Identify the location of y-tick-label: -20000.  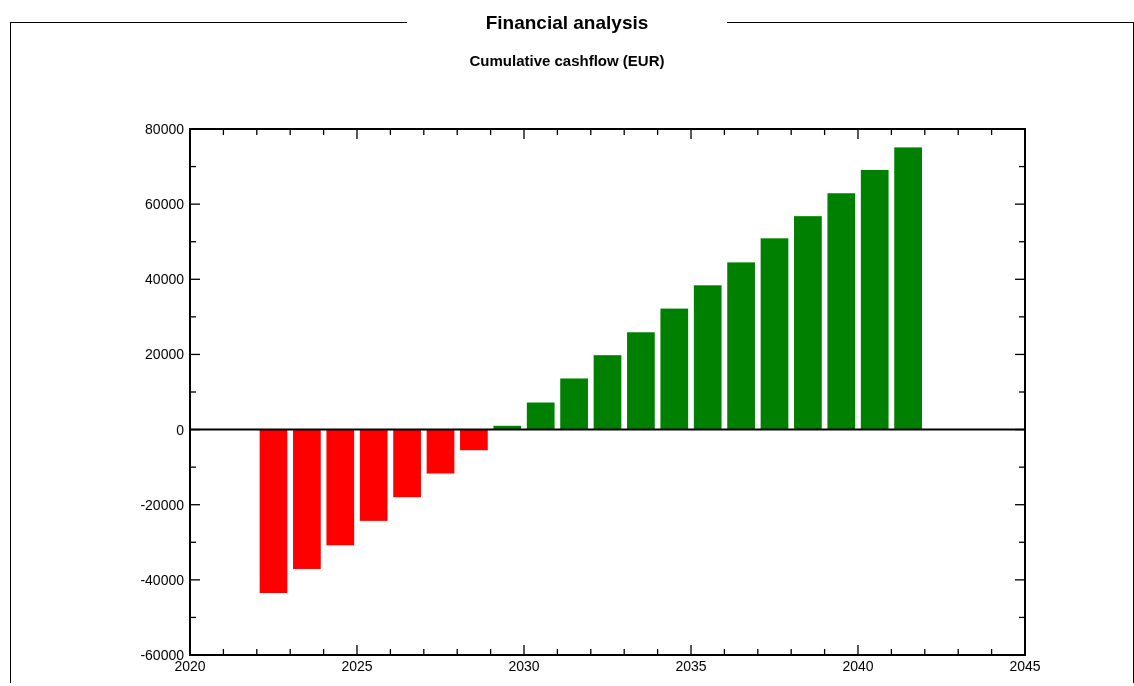
(162, 504).